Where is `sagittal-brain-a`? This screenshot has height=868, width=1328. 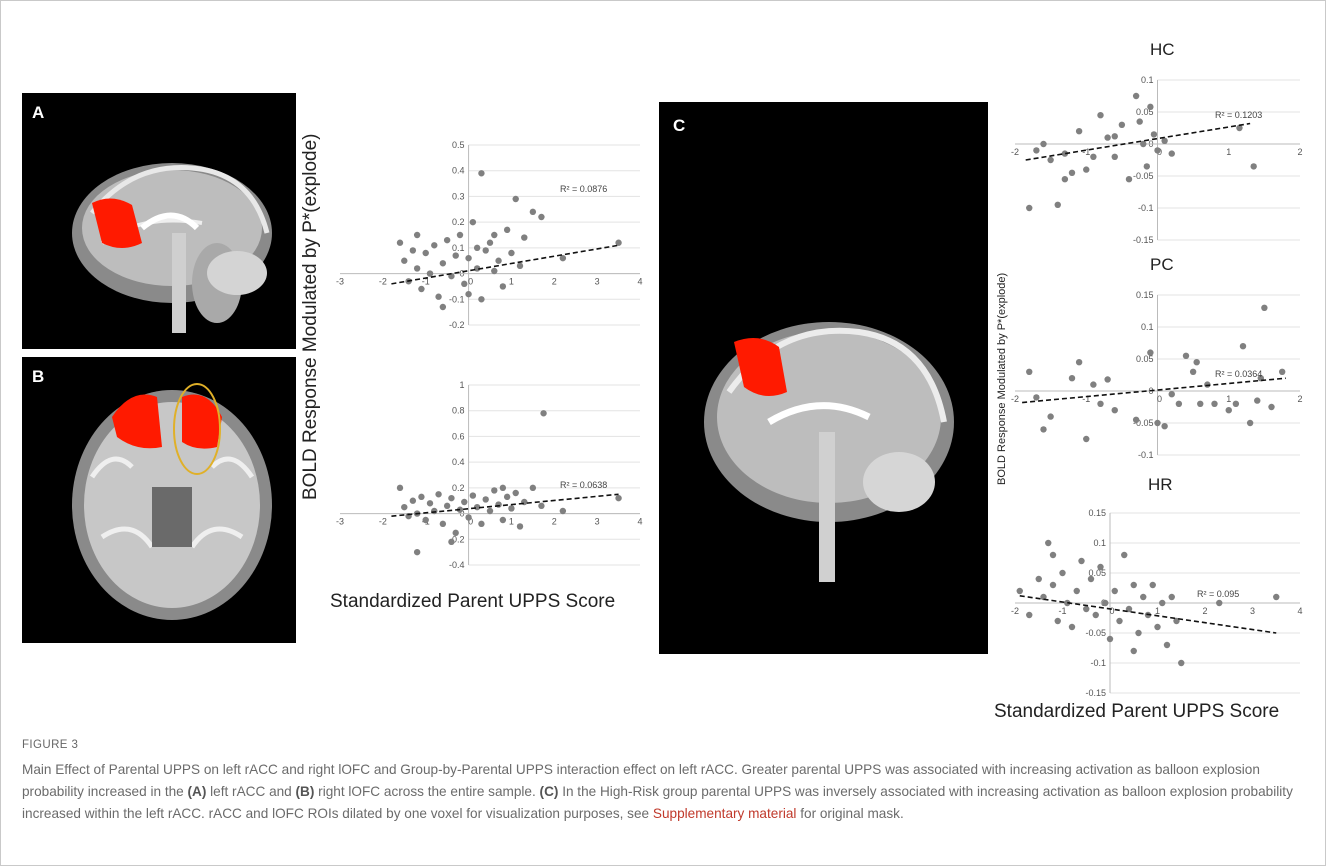 sagittal-brain-a is located at coordinates (172, 248).